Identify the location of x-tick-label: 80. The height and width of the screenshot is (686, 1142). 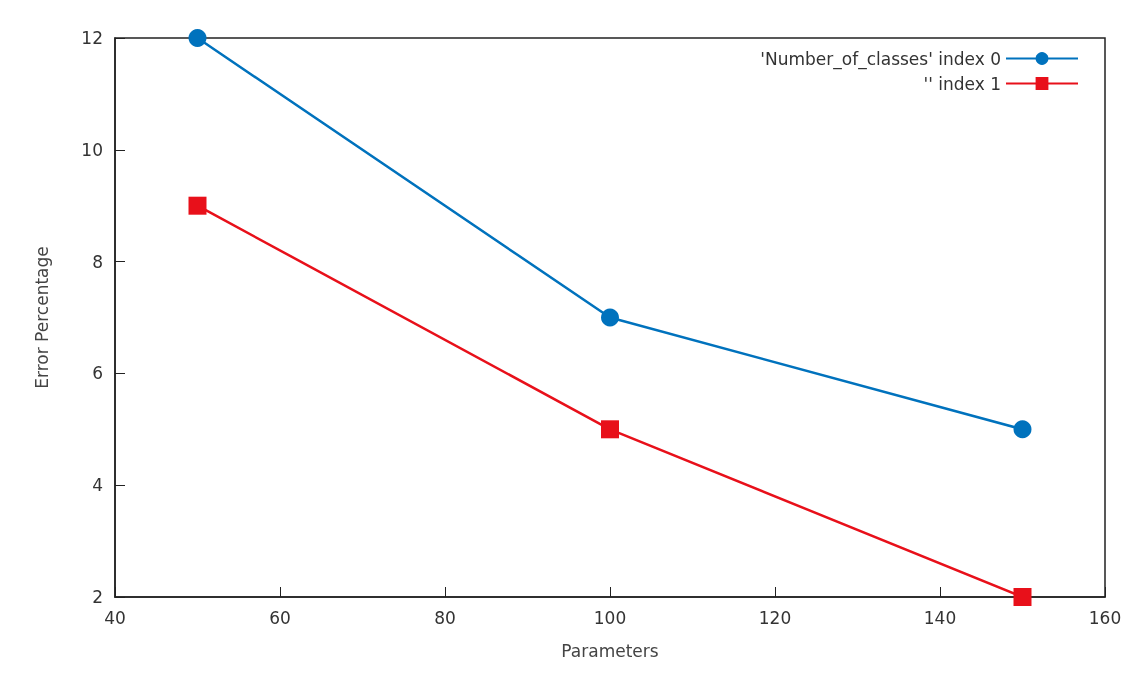
(445, 617).